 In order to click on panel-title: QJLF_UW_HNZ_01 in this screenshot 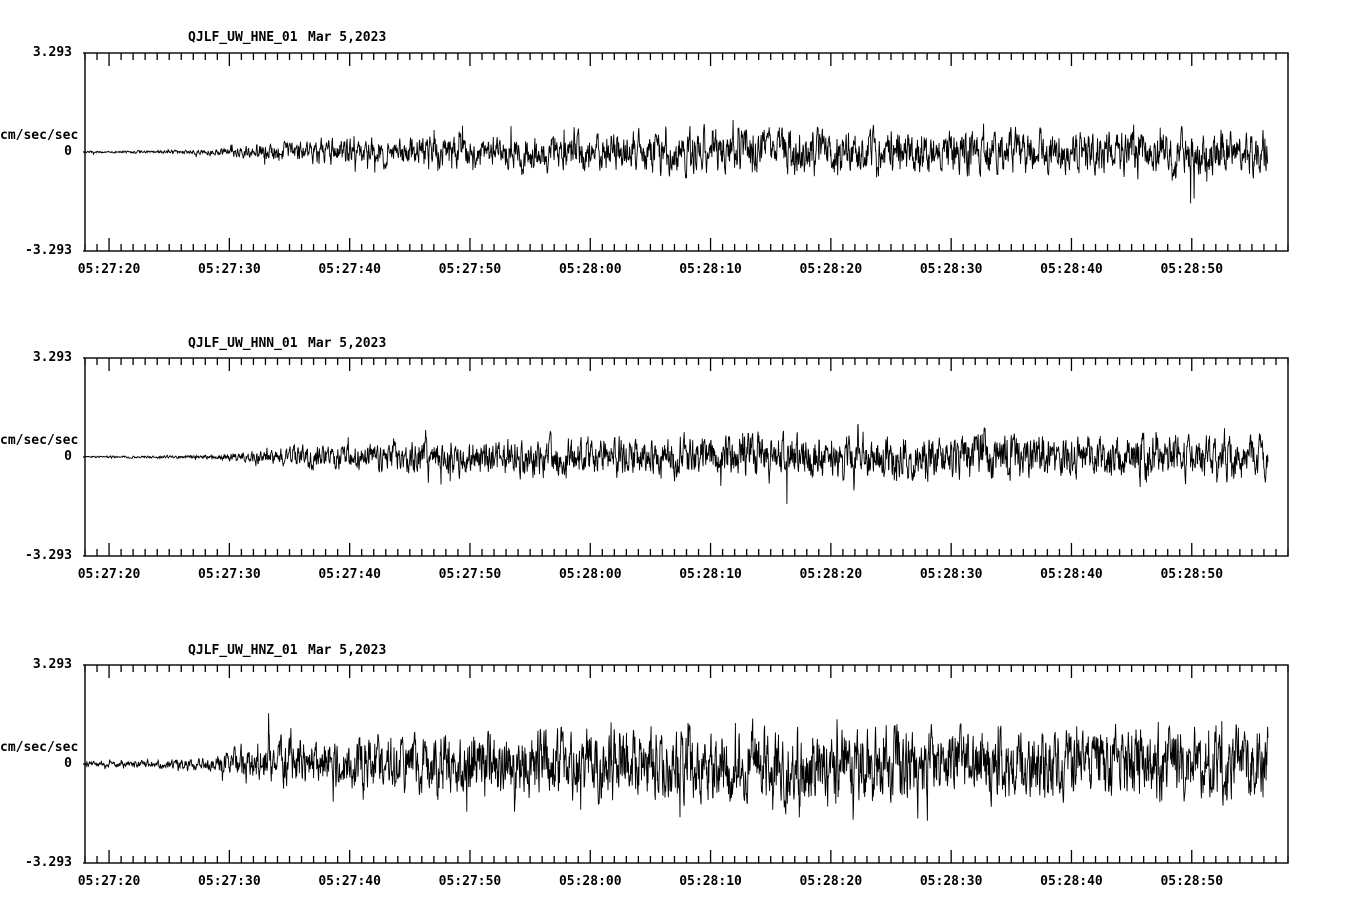, I will do `click(243, 650)`.